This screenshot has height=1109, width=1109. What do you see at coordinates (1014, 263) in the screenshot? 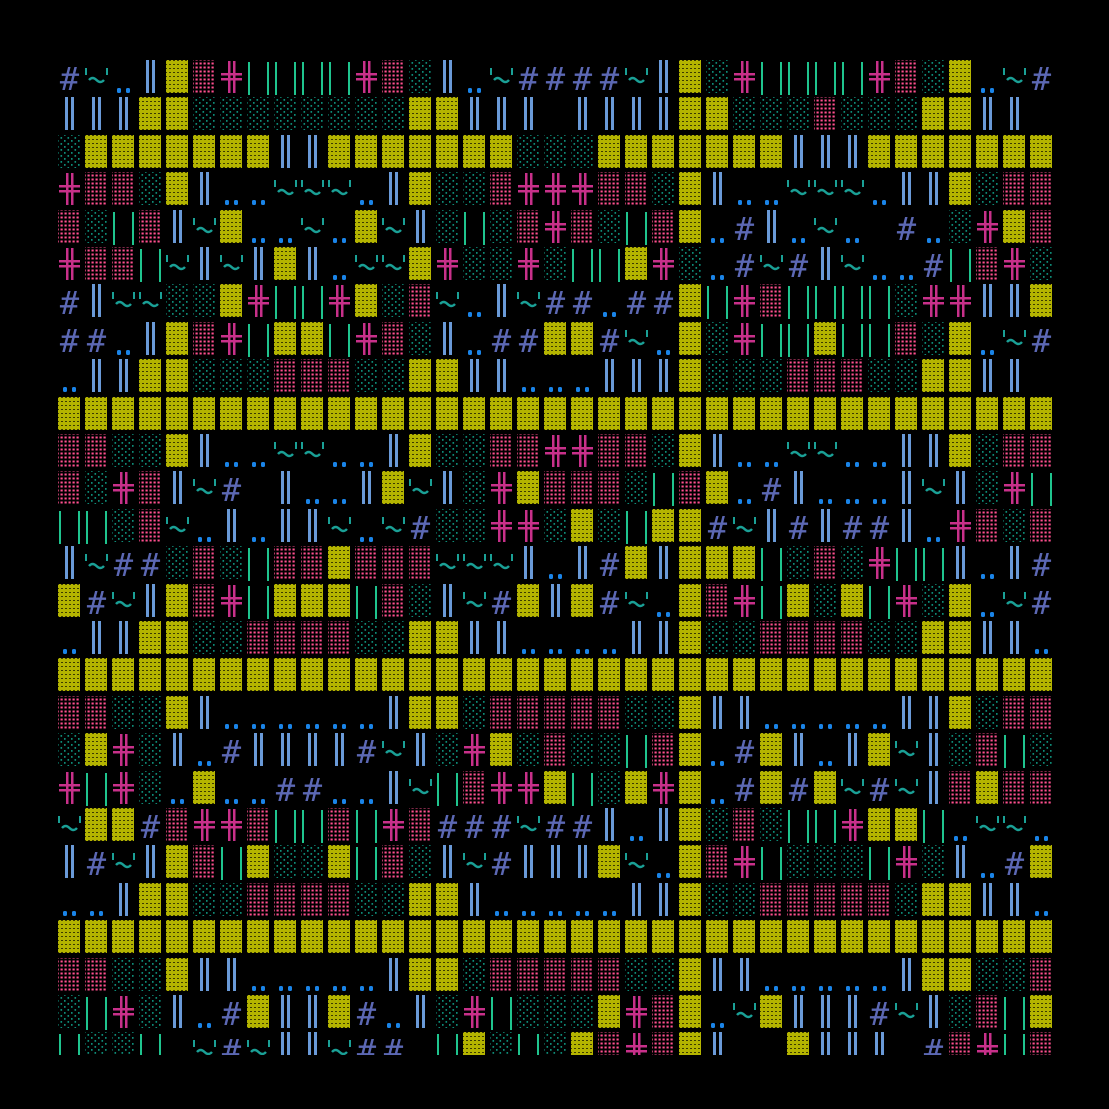
I see `glyph-magenta-double-cross` at bounding box center [1014, 263].